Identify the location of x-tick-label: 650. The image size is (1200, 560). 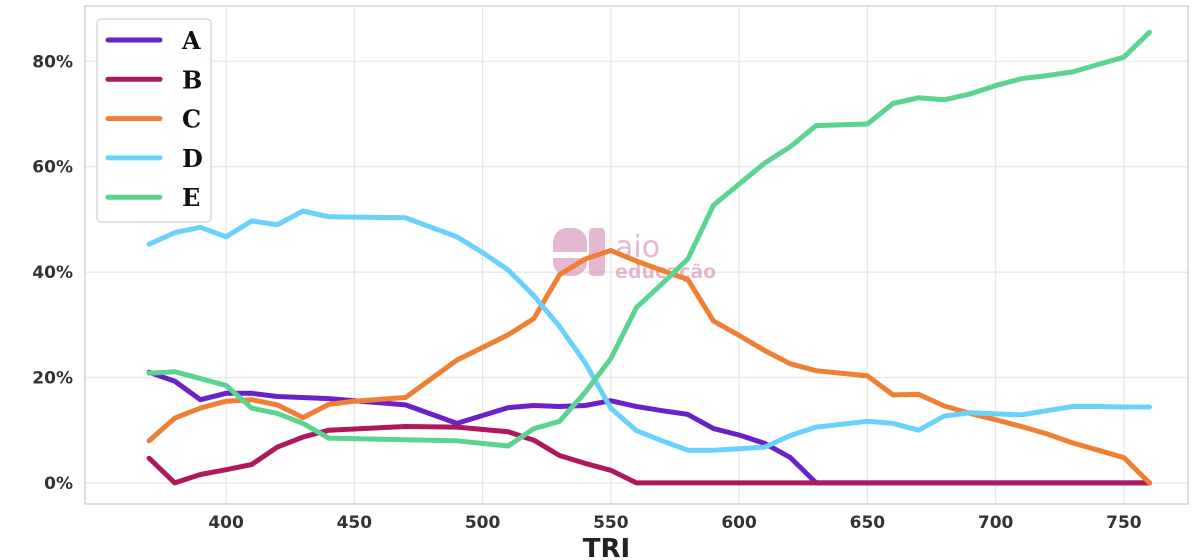
(868, 523).